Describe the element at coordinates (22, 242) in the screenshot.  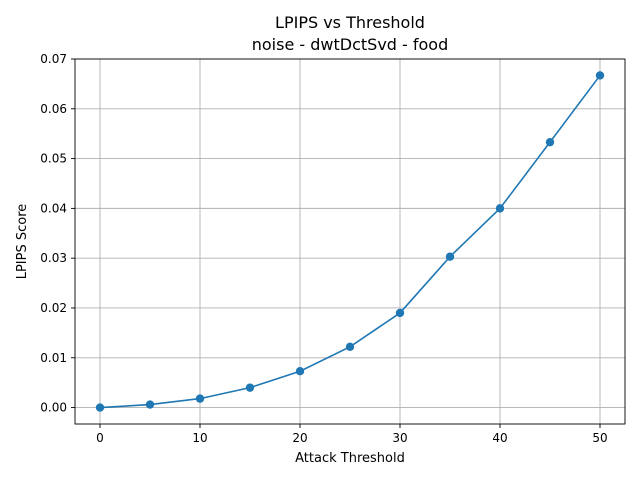
I see `y-axis-label: LPIPS Score` at that location.